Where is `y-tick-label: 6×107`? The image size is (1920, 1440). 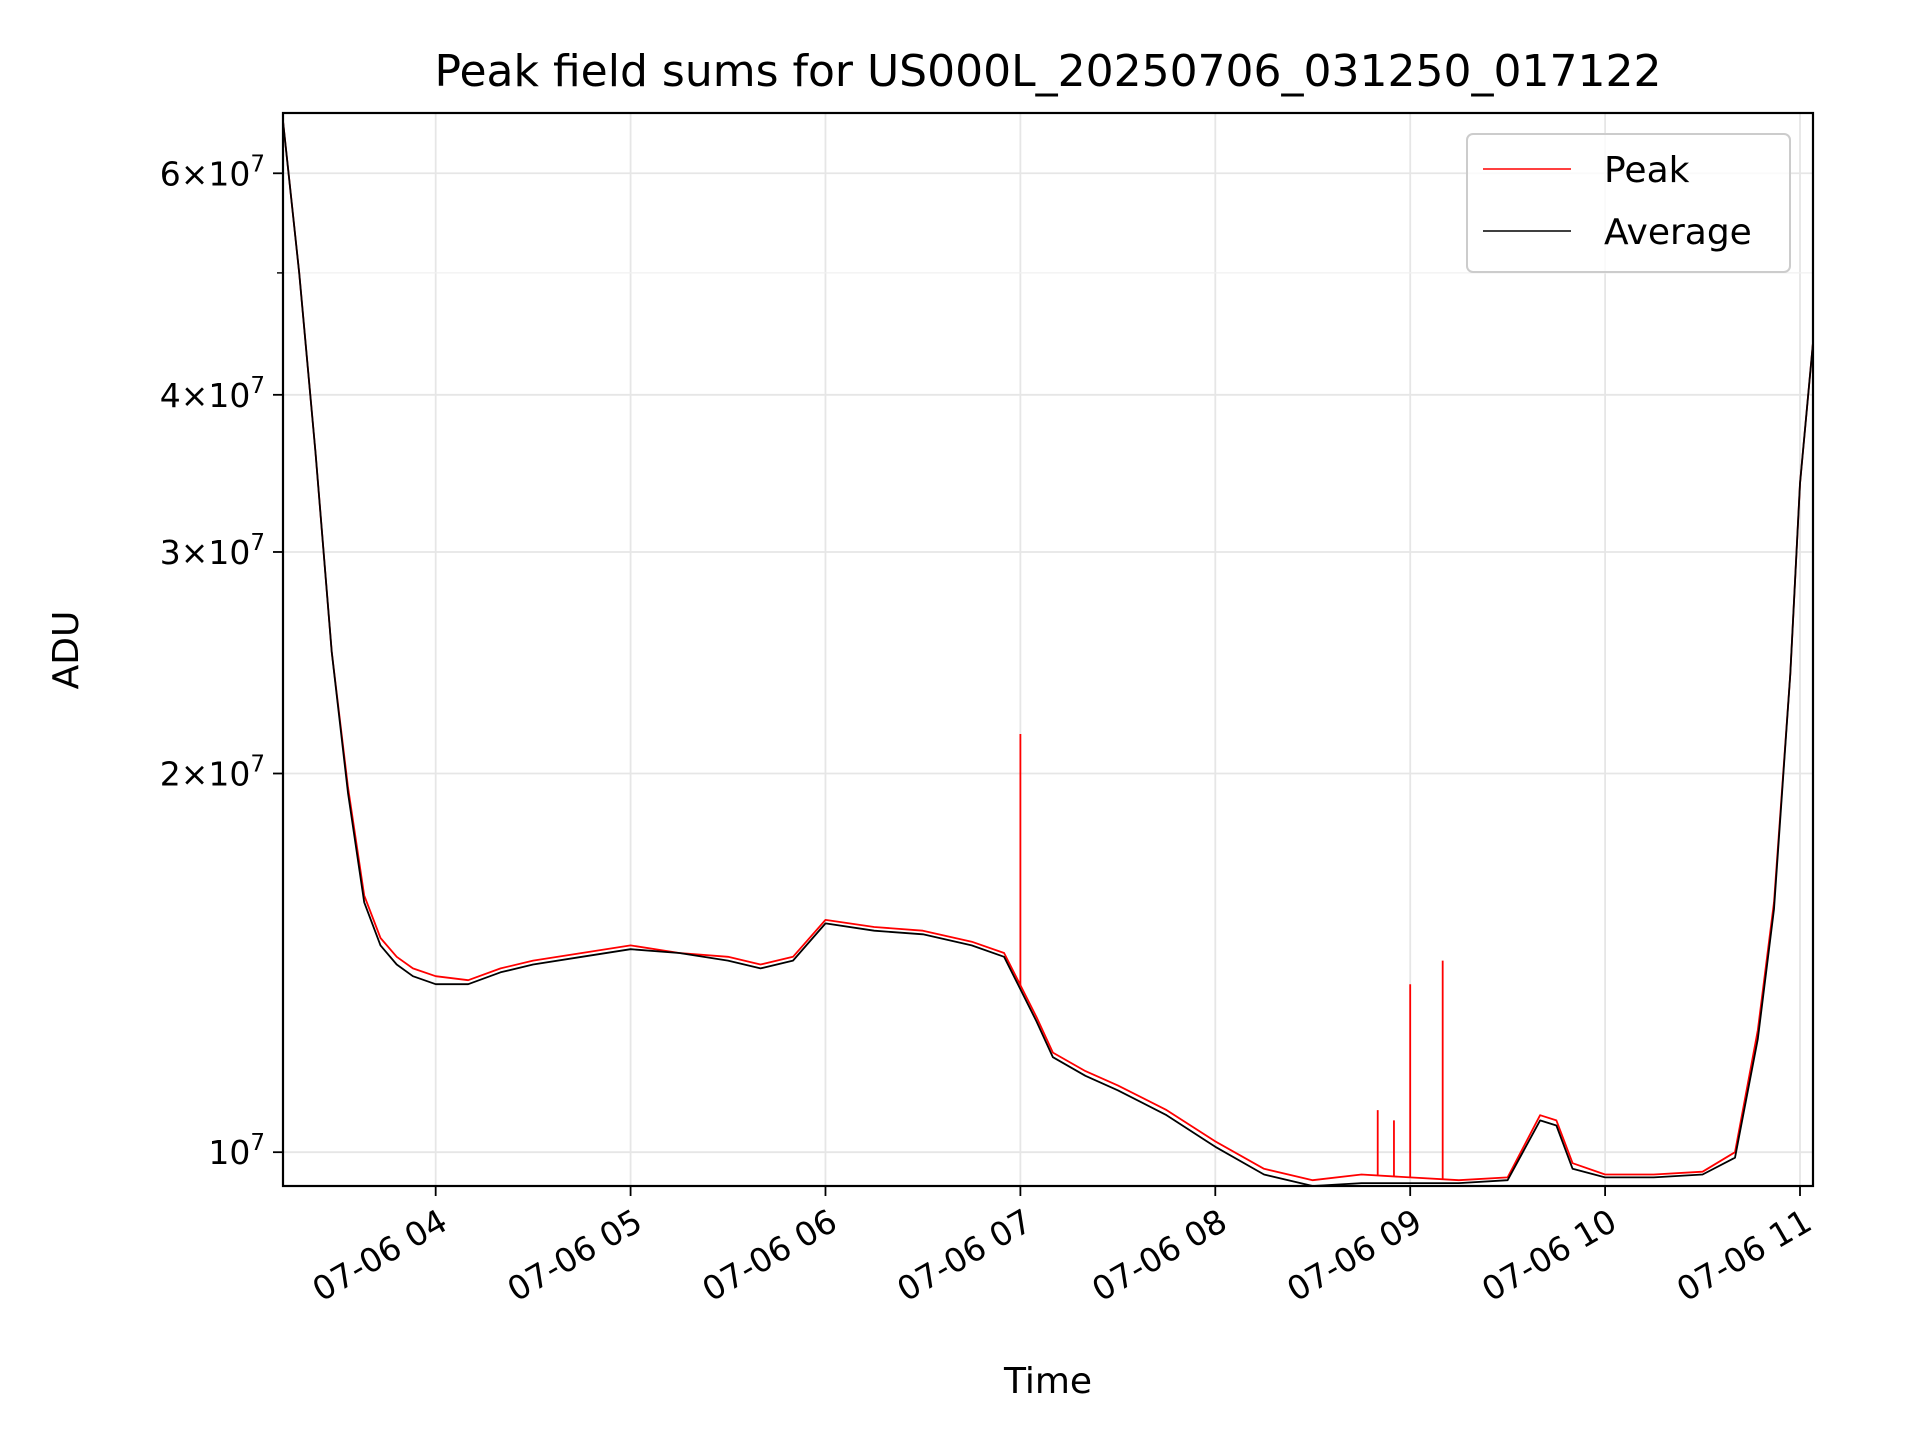 y-tick-label: 6×107 is located at coordinates (212, 172).